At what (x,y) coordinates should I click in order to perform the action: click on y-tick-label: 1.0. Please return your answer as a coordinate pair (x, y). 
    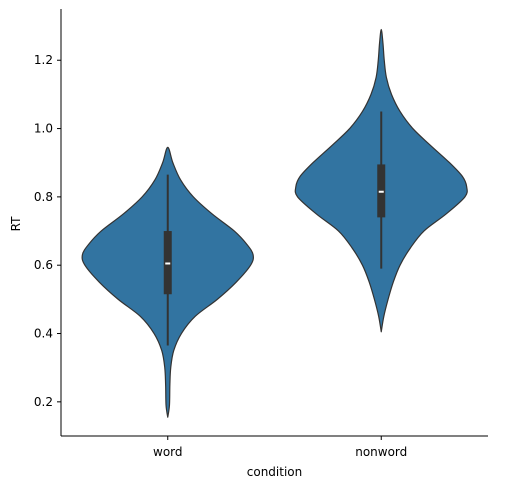
    Looking at the image, I should click on (43, 129).